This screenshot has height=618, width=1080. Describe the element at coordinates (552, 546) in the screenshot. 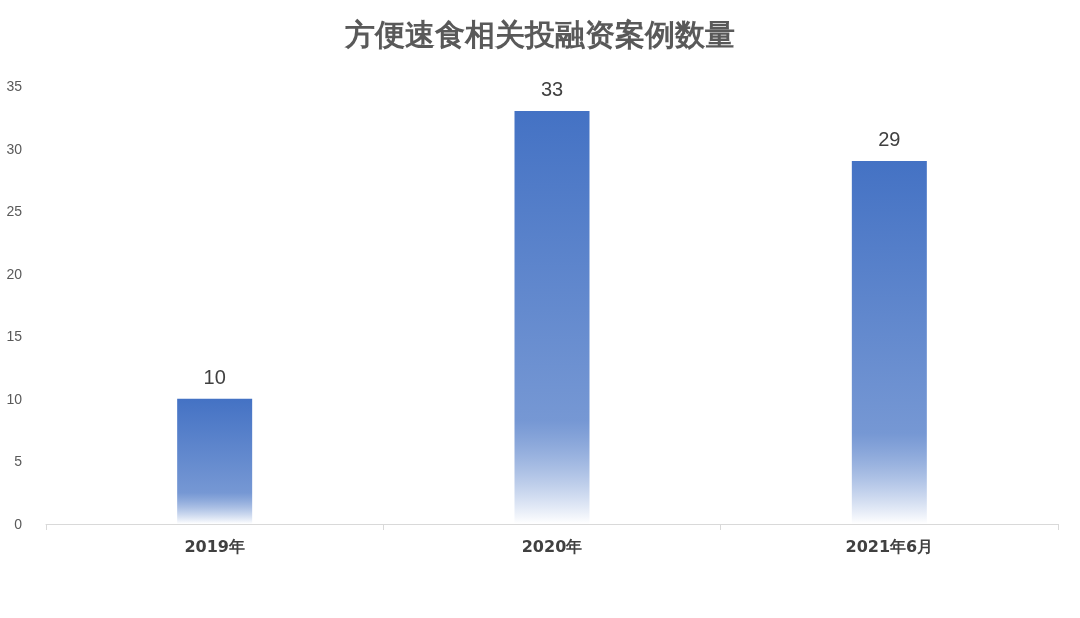

I see `x-tick-label: 2020年` at that location.